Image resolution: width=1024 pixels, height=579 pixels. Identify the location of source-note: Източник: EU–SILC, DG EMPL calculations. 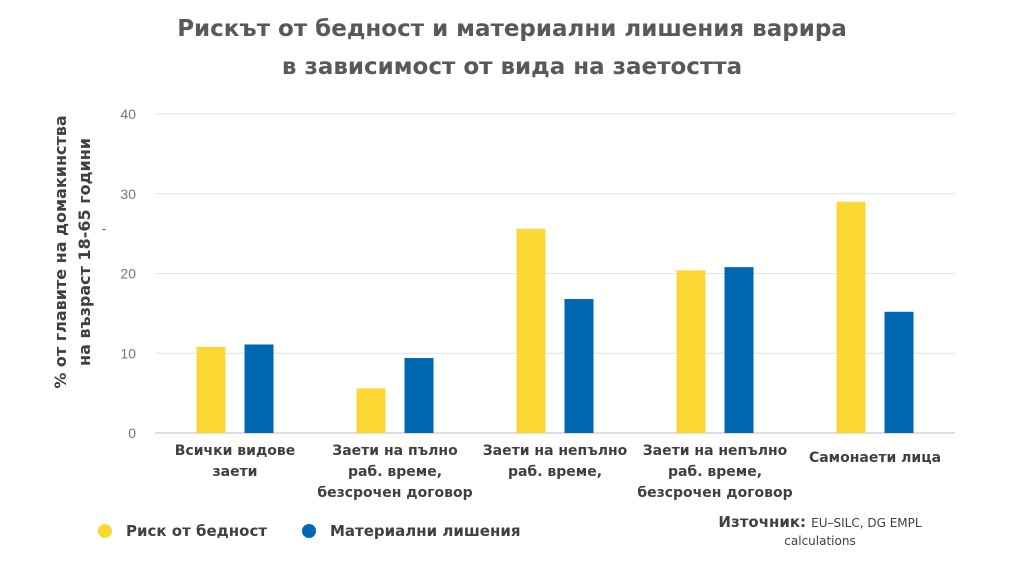
(820, 530).